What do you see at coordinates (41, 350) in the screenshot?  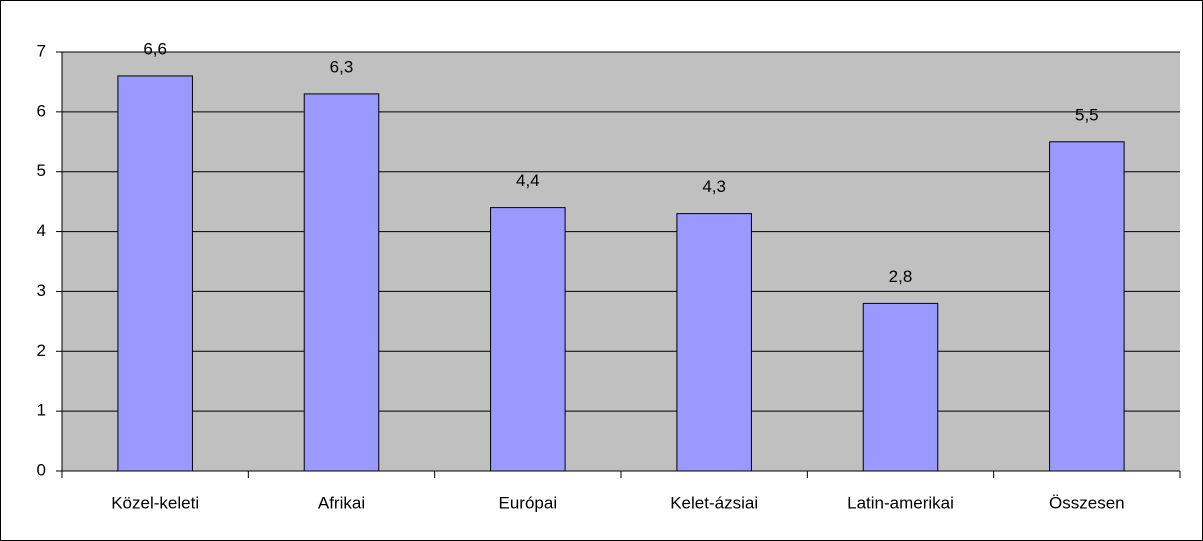 I see `y-tick-label: 2` at bounding box center [41, 350].